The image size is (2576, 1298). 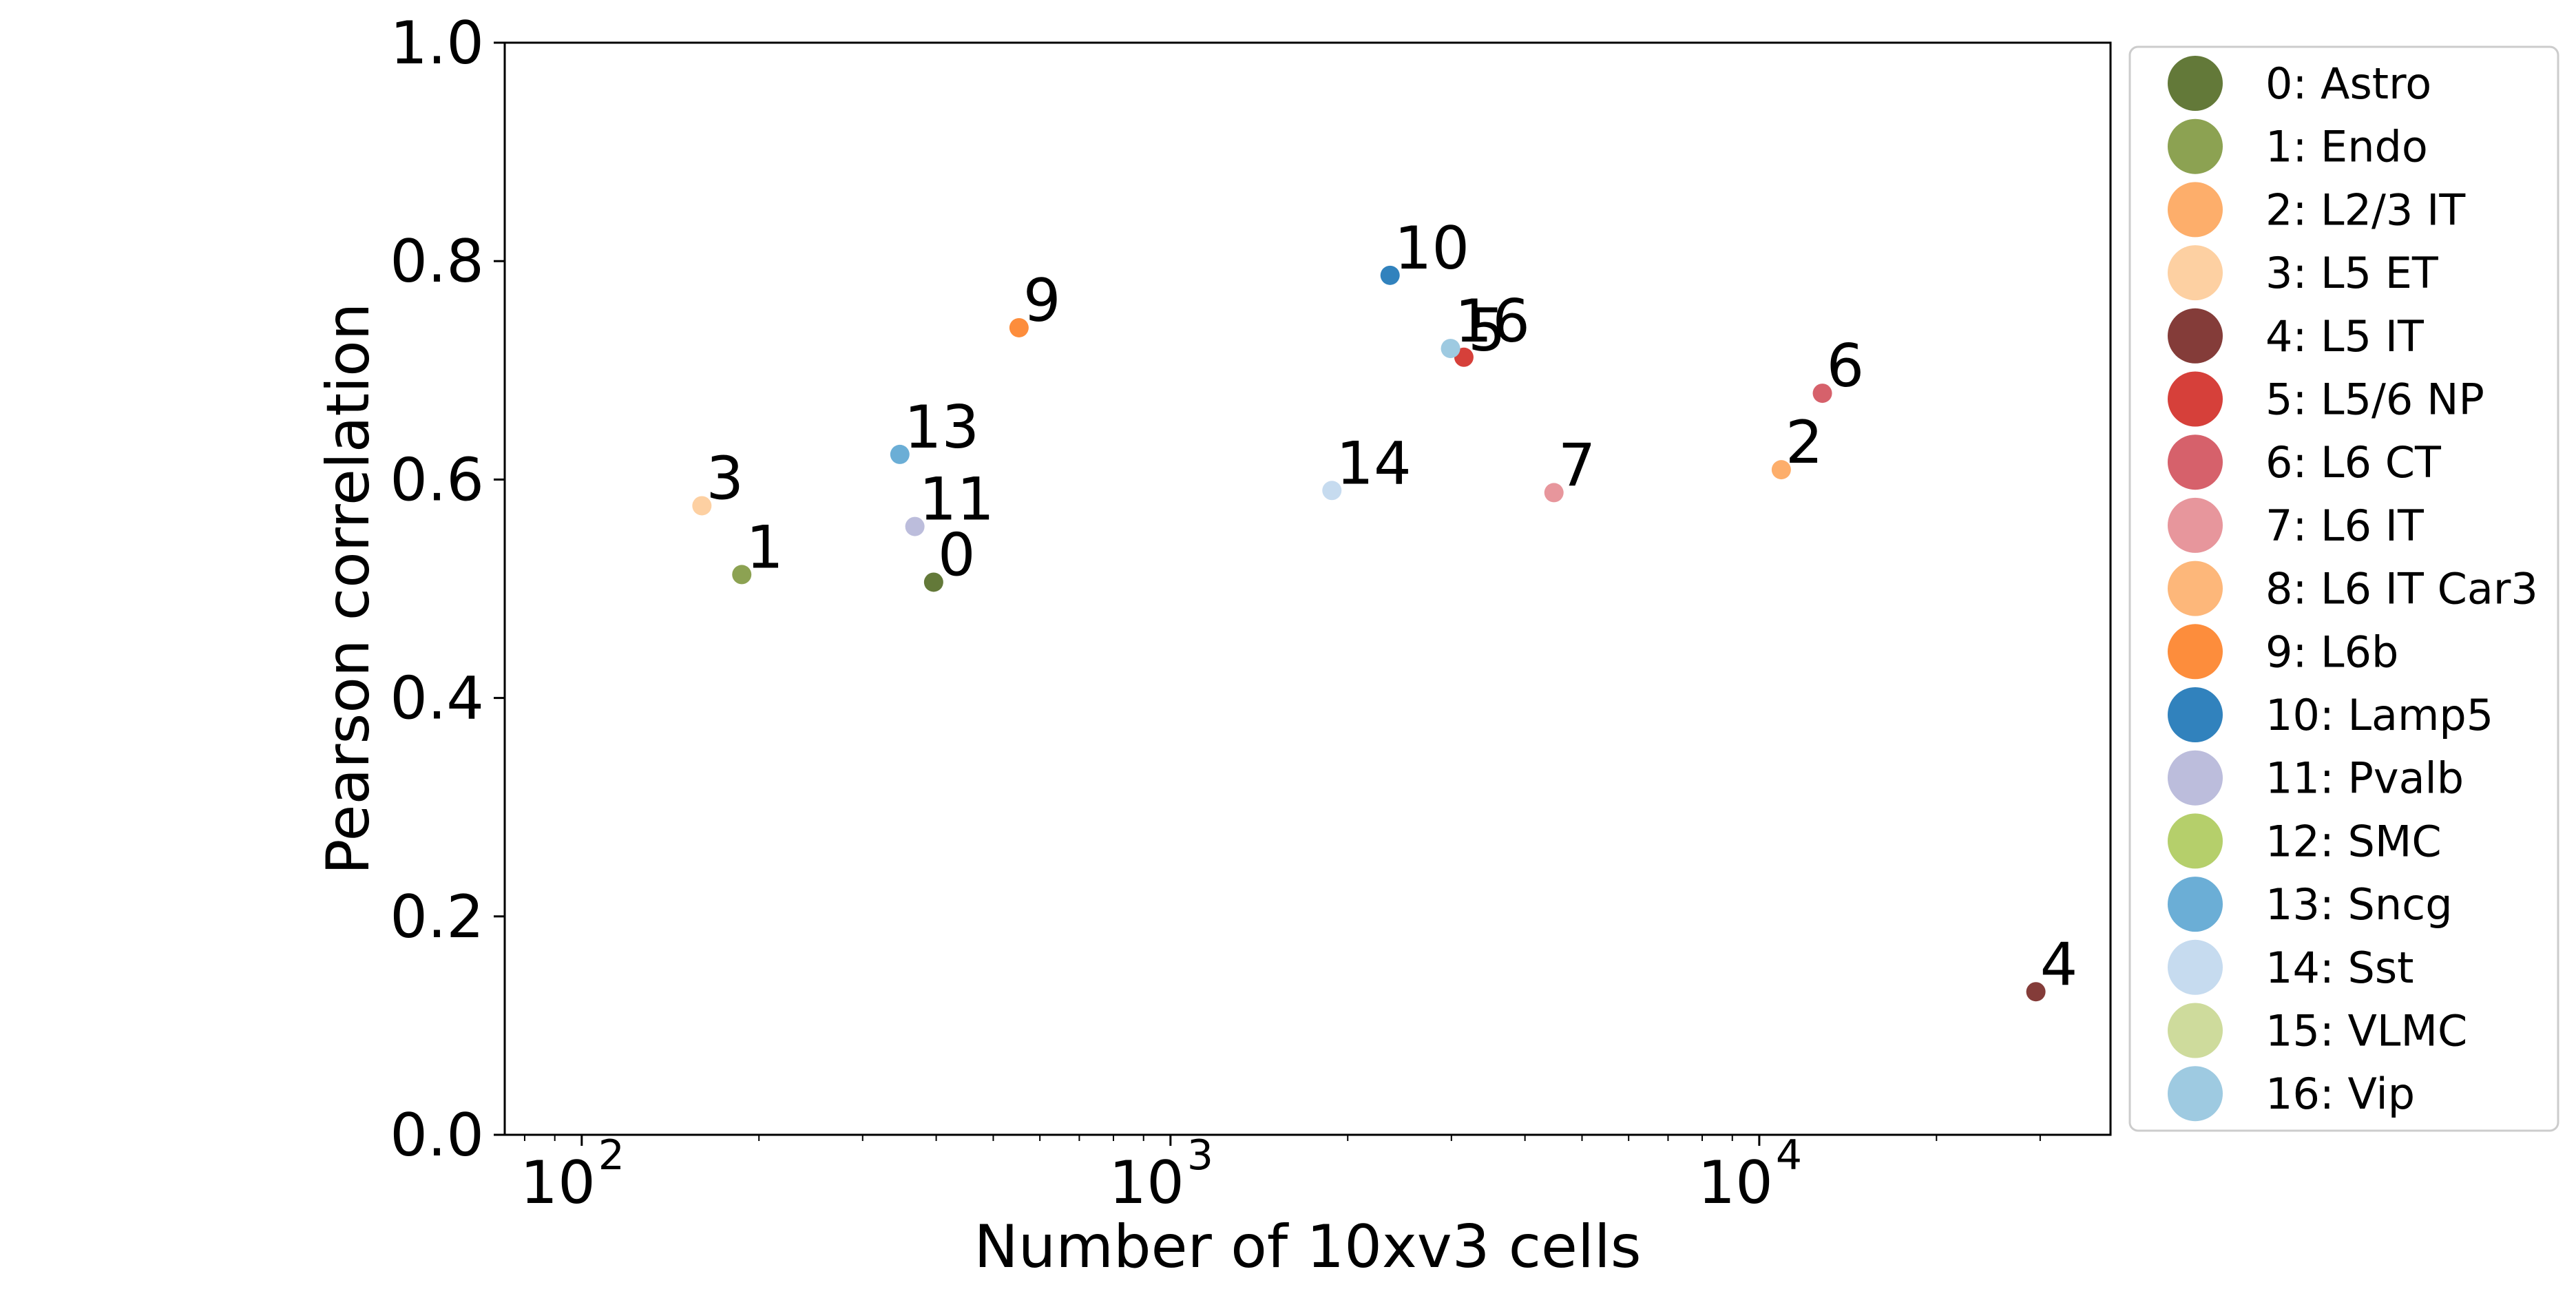 What do you see at coordinates (1307, 1247) in the screenshot?
I see `x-axis-label: Number of 10xv3 cells` at bounding box center [1307, 1247].